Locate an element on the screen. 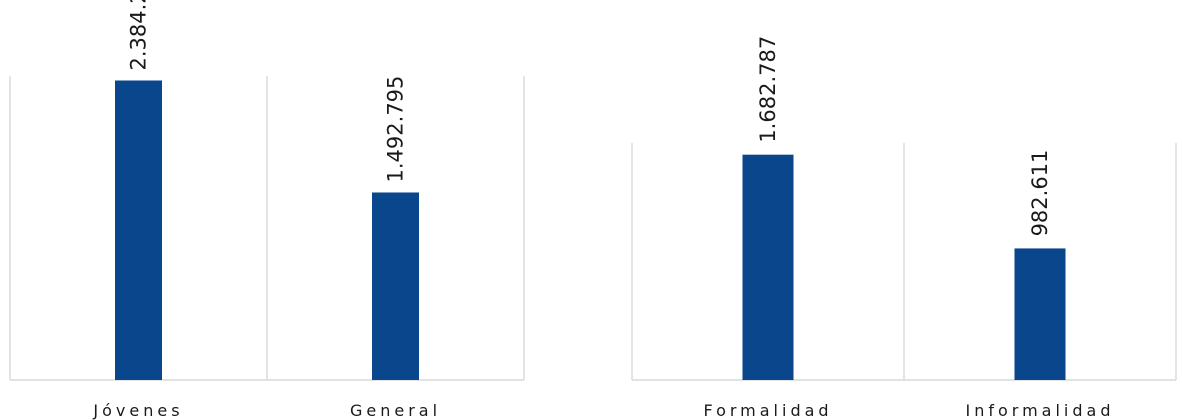 Image resolution: width=1182 pixels, height=420 pixels. data-label-informalidad: 982.611 is located at coordinates (1040, 193).